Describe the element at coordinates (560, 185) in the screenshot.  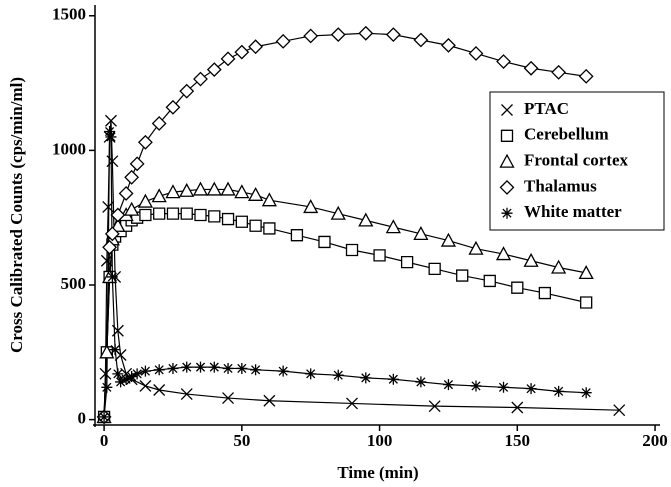
I see `legend-label: Thalamus` at that location.